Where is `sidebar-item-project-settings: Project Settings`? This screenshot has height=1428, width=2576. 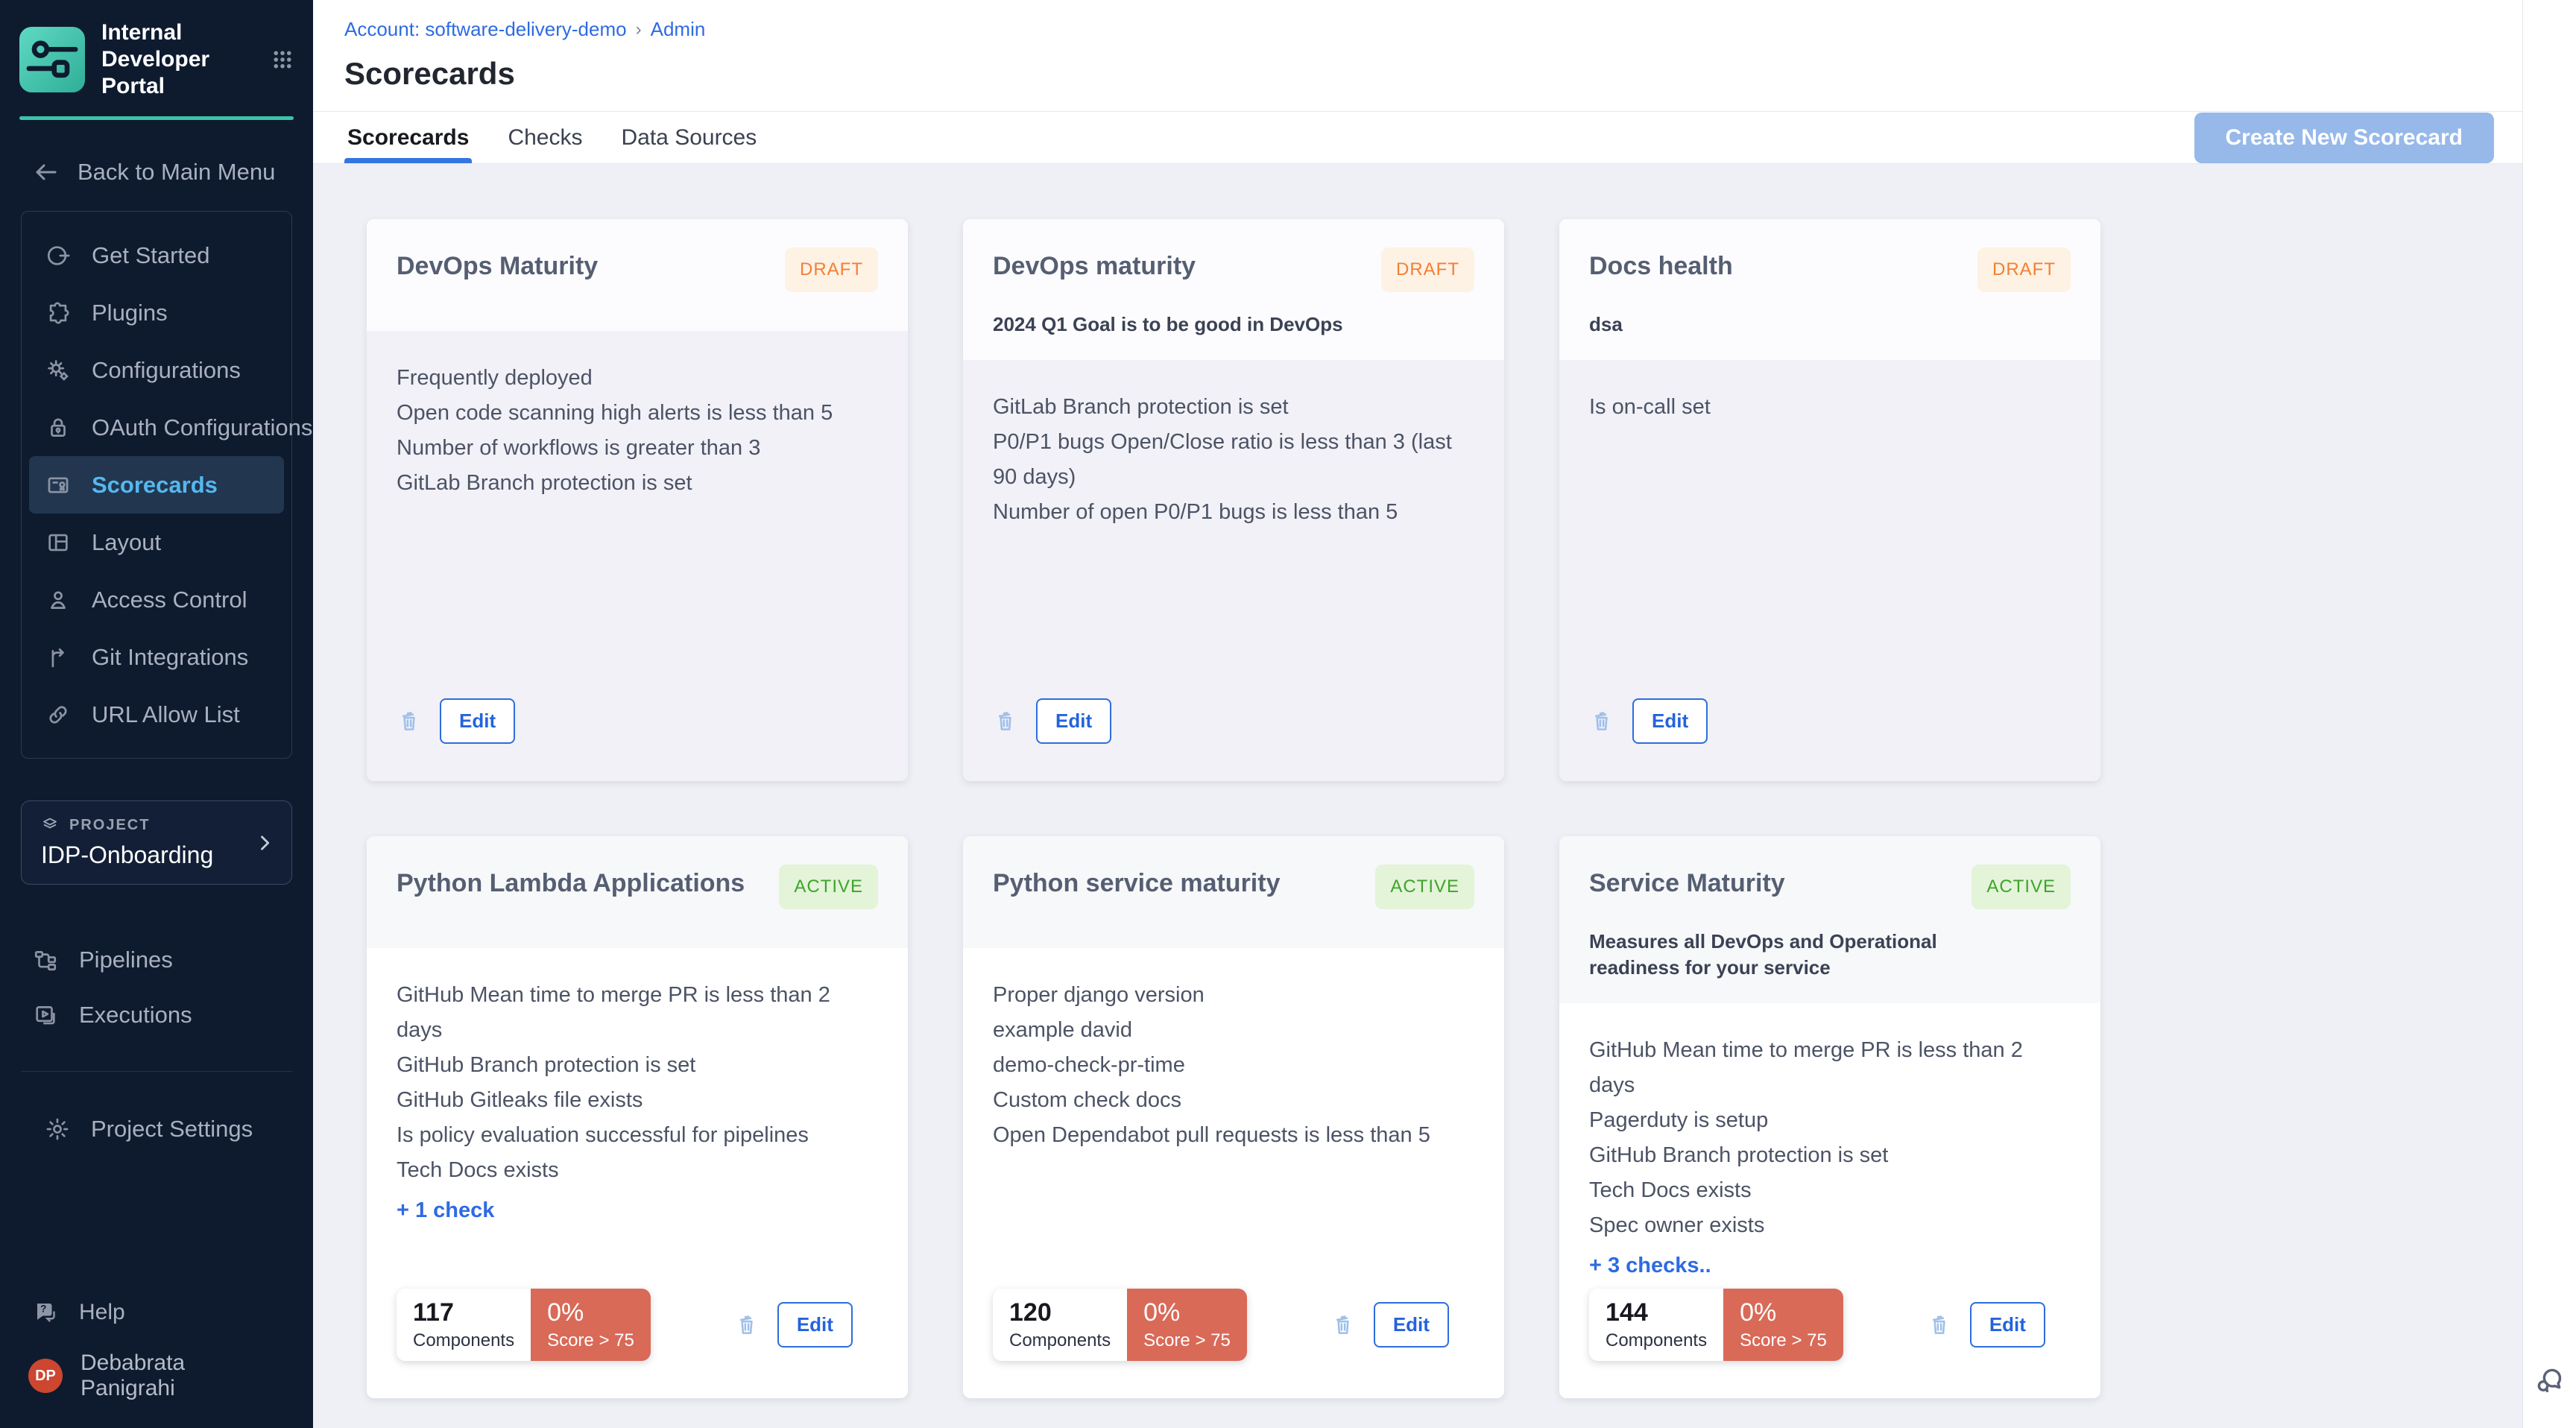
sidebar-item-project-settings: Project Settings is located at coordinates (156, 1128).